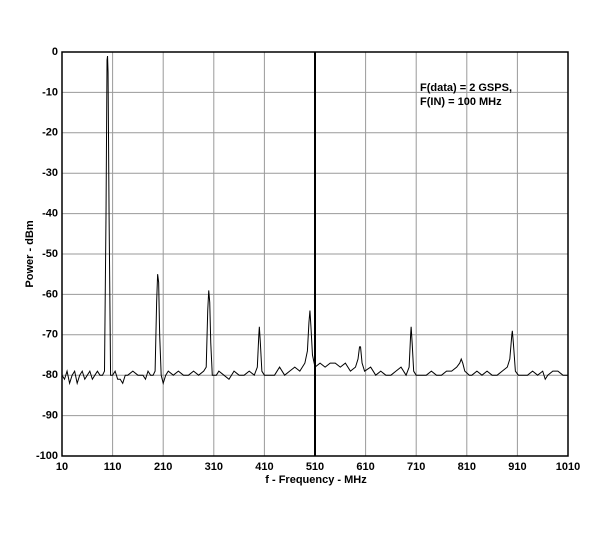 This screenshot has width=611, height=539. I want to click on y-tick-label: -70, so click(50, 335).